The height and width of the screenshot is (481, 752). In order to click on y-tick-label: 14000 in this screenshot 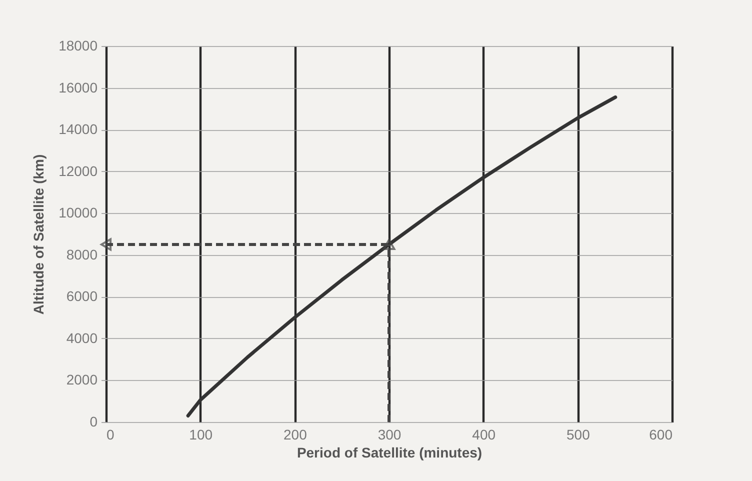, I will do `click(78, 129)`.